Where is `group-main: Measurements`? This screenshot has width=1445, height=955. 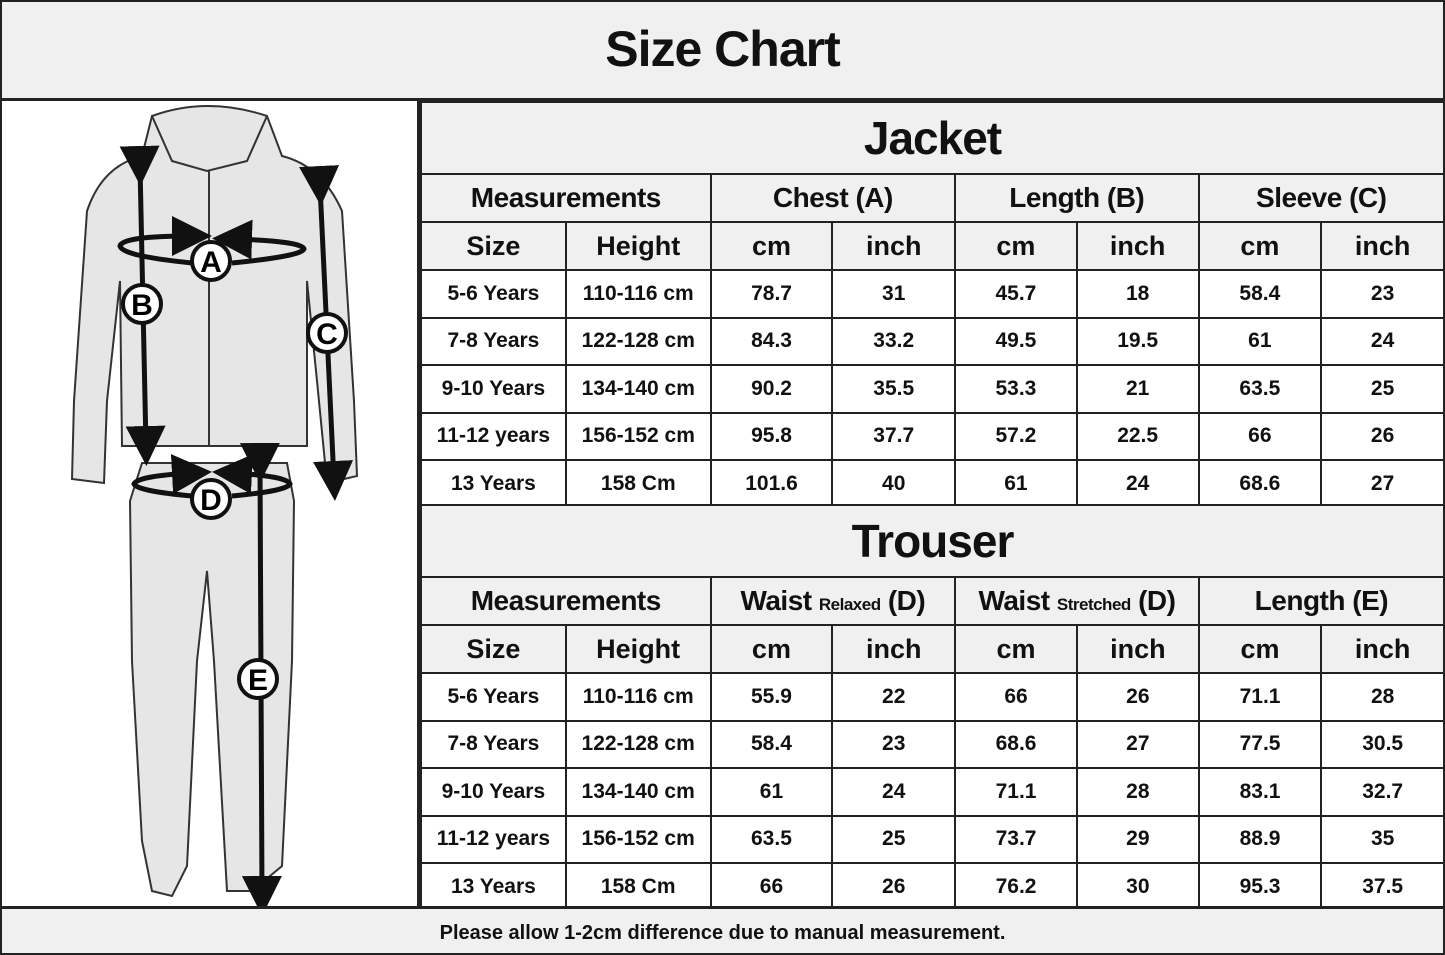
group-main: Measurements is located at coordinates (566, 600).